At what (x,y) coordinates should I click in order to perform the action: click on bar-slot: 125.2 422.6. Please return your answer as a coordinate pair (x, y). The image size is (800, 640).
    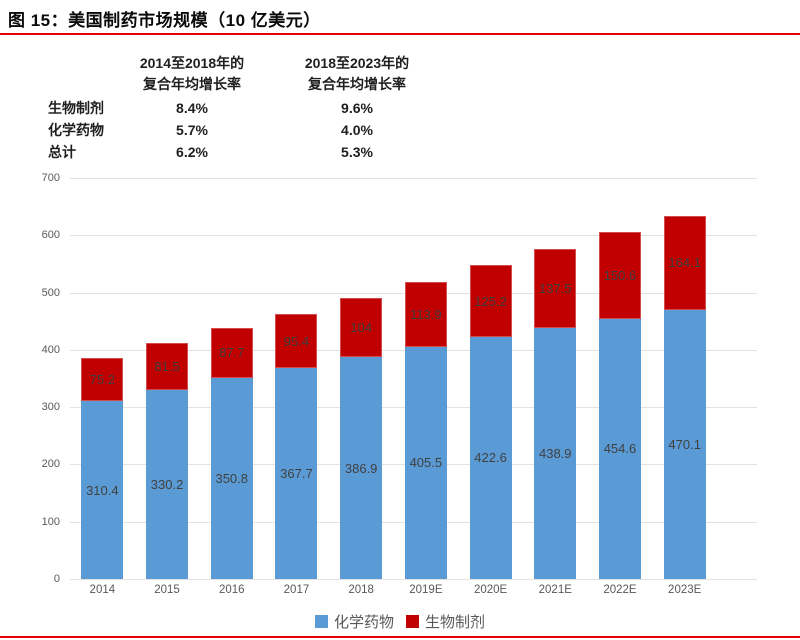
    Looking at the image, I should click on (490, 378).